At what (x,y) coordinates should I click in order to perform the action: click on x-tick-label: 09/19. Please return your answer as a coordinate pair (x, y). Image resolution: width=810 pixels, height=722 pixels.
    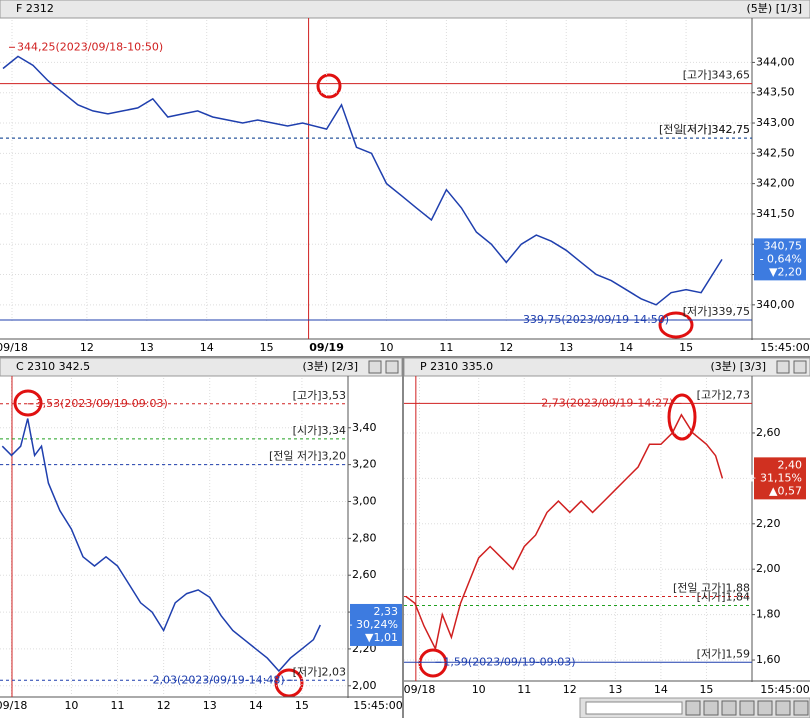
    Looking at the image, I should click on (326, 347).